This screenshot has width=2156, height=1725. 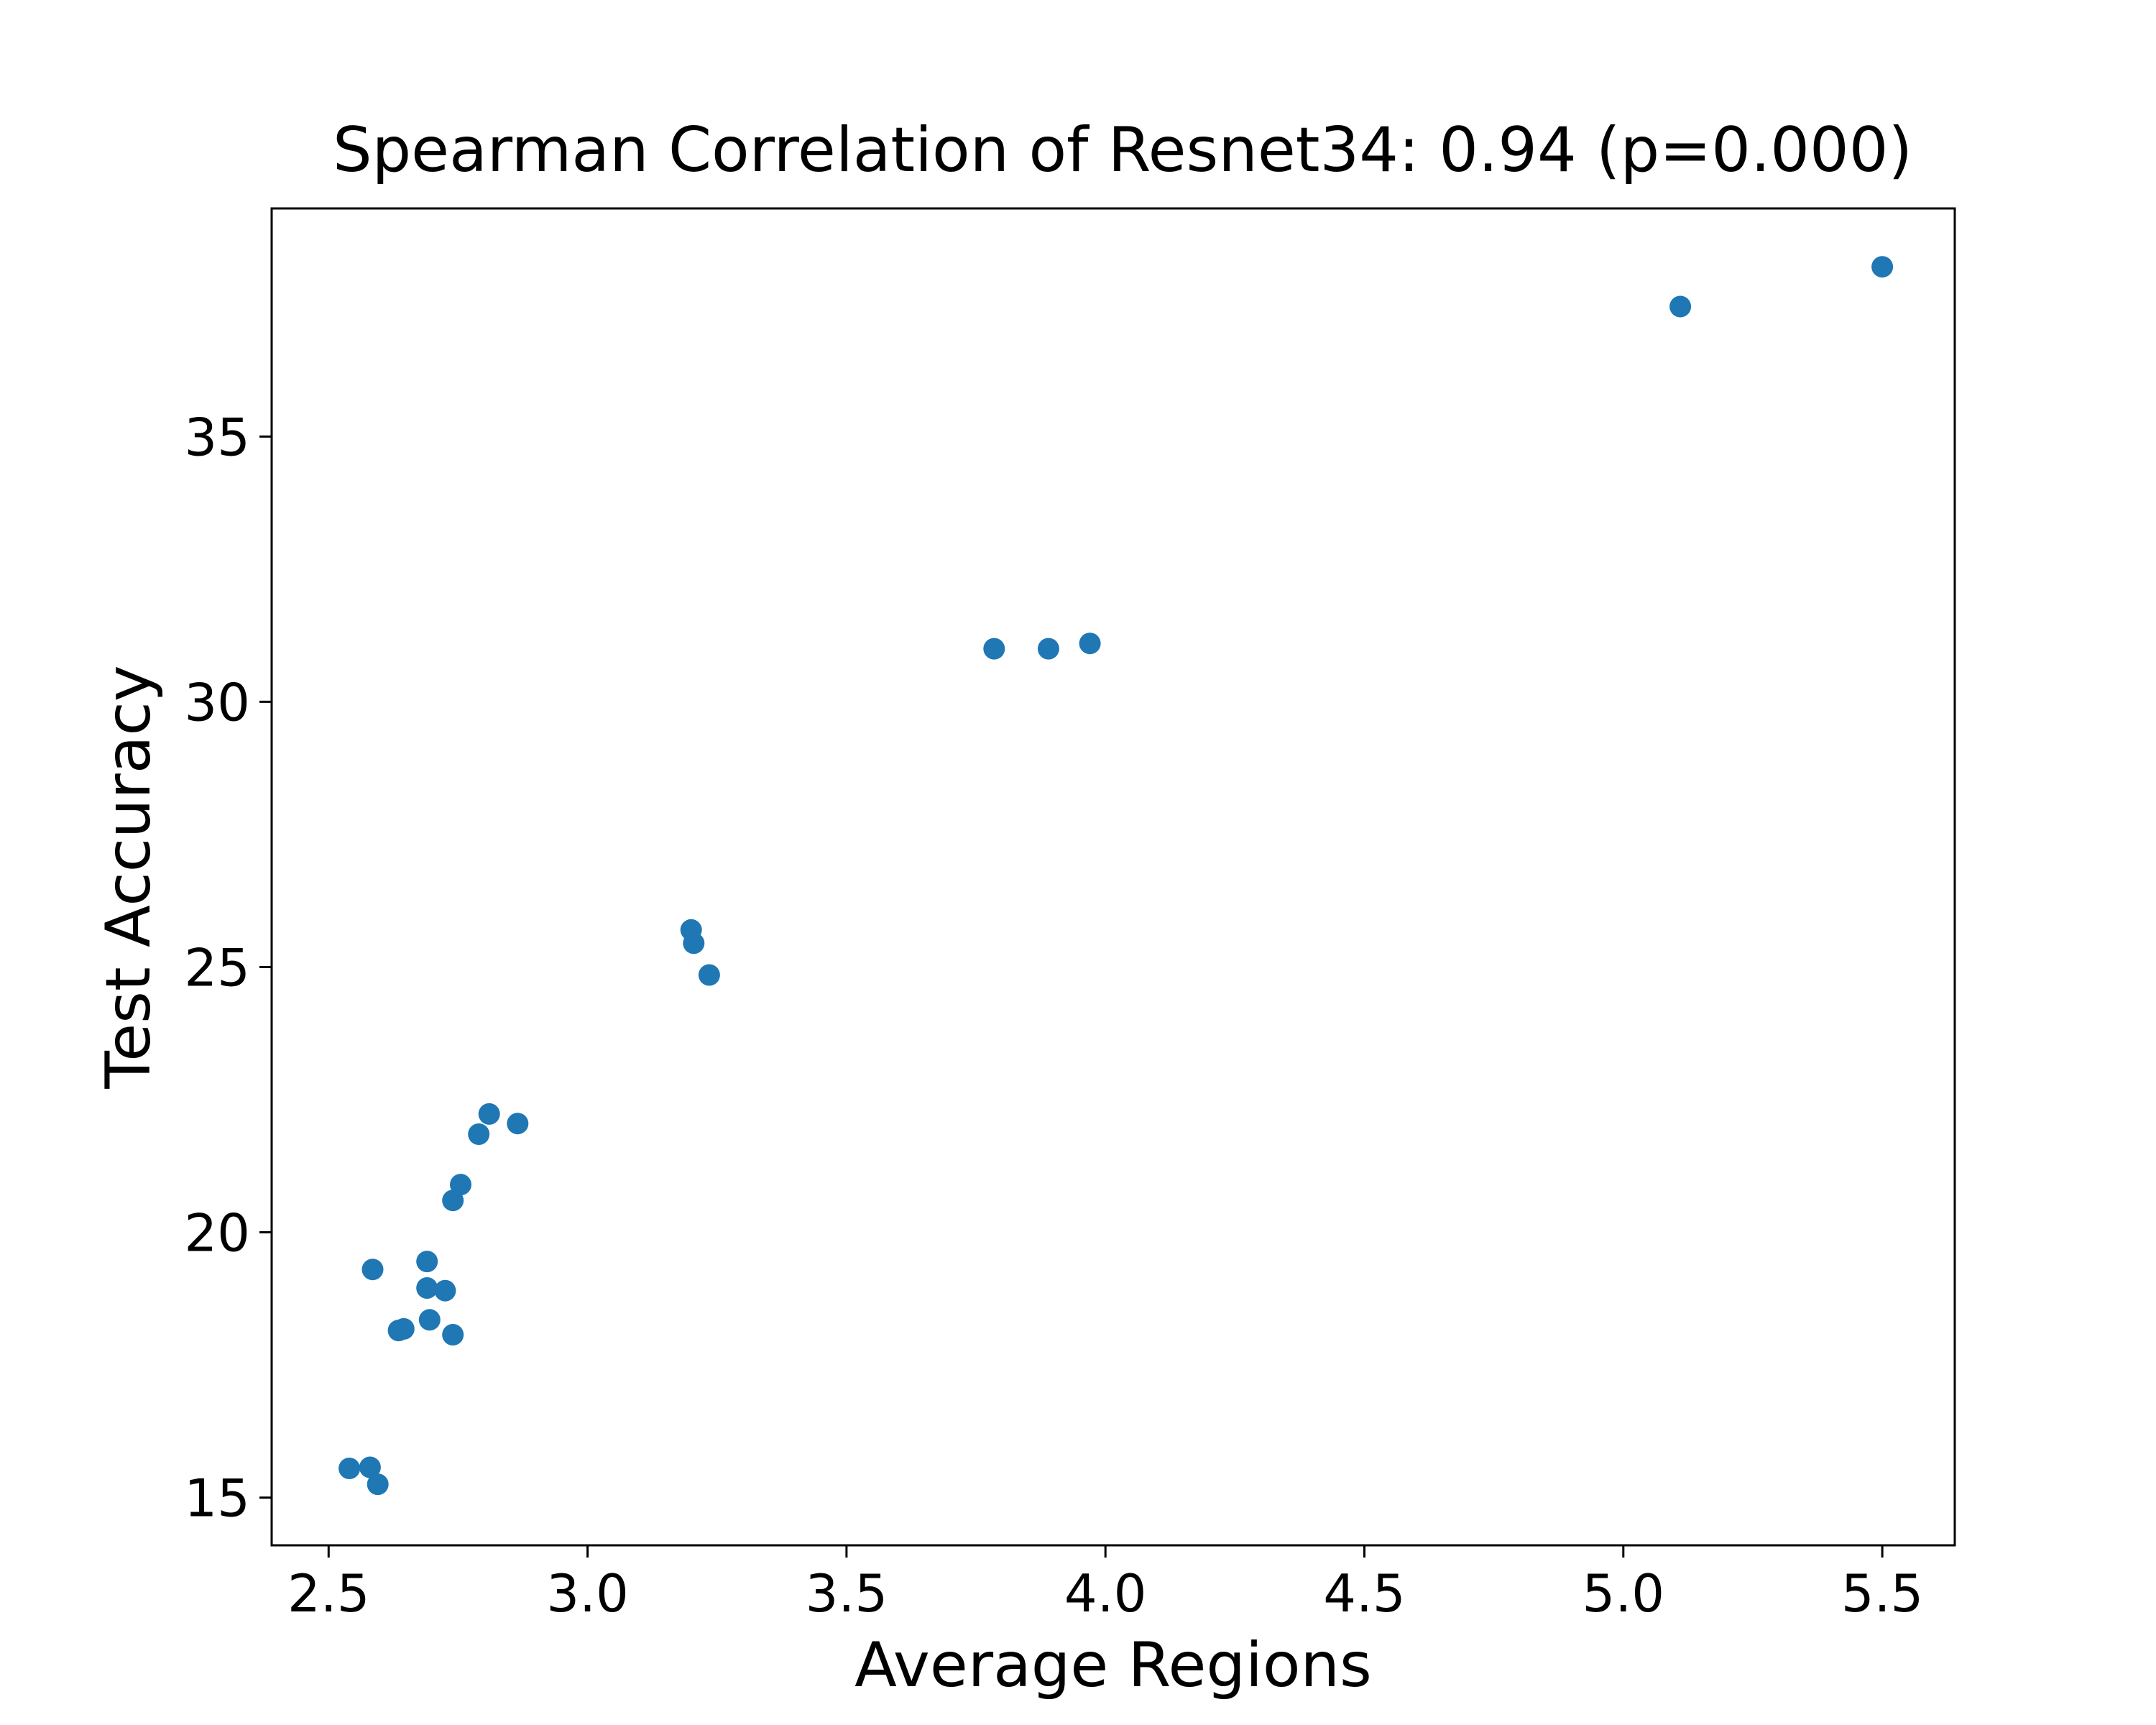 What do you see at coordinates (217, 967) in the screenshot?
I see `y-tick-label: 25` at bounding box center [217, 967].